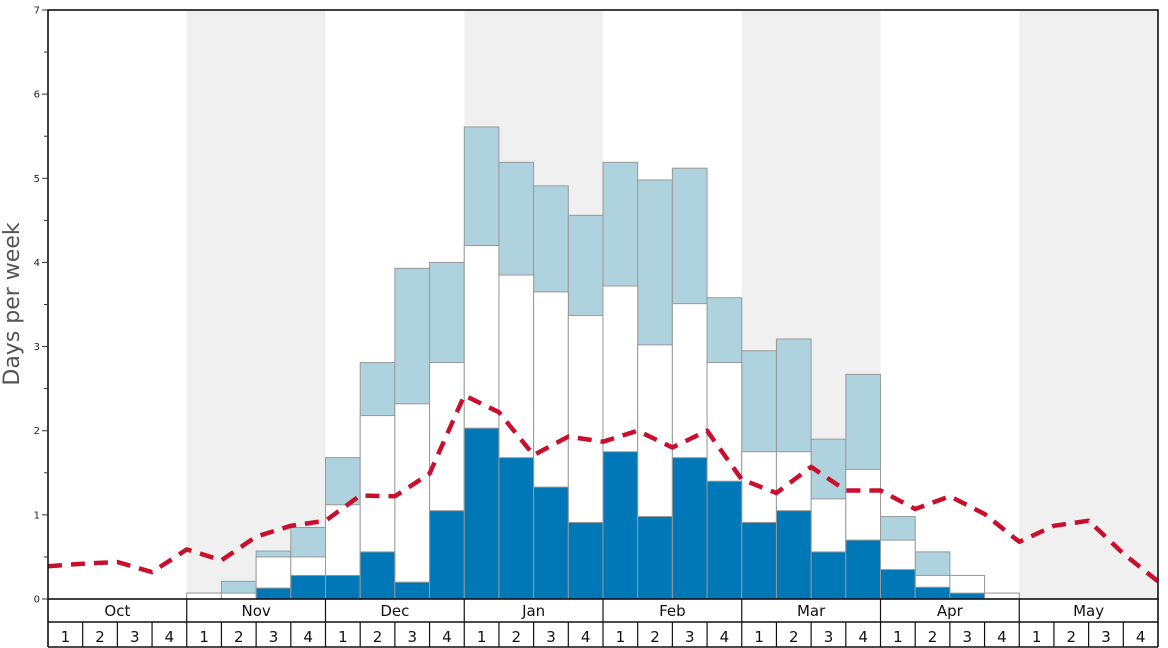 This screenshot has height=648, width=1168. I want to click on y-axis-title: Days per week, so click(12, 303).